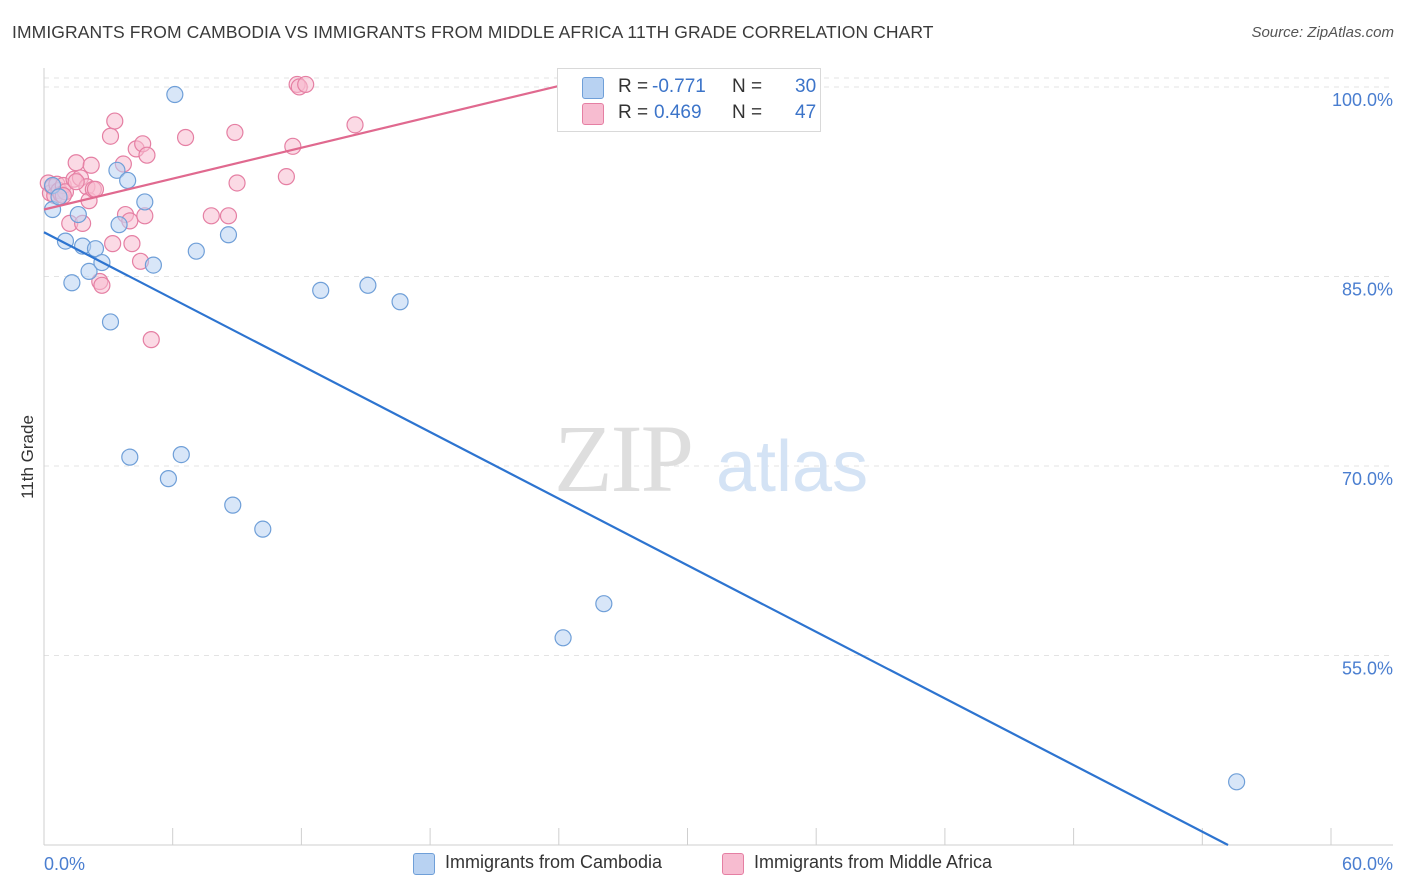 The width and height of the screenshot is (1406, 892). Describe the element at coordinates (873, 862) in the screenshot. I see `legend-label-middle-africa: Immigrants from Middle Africa` at that location.